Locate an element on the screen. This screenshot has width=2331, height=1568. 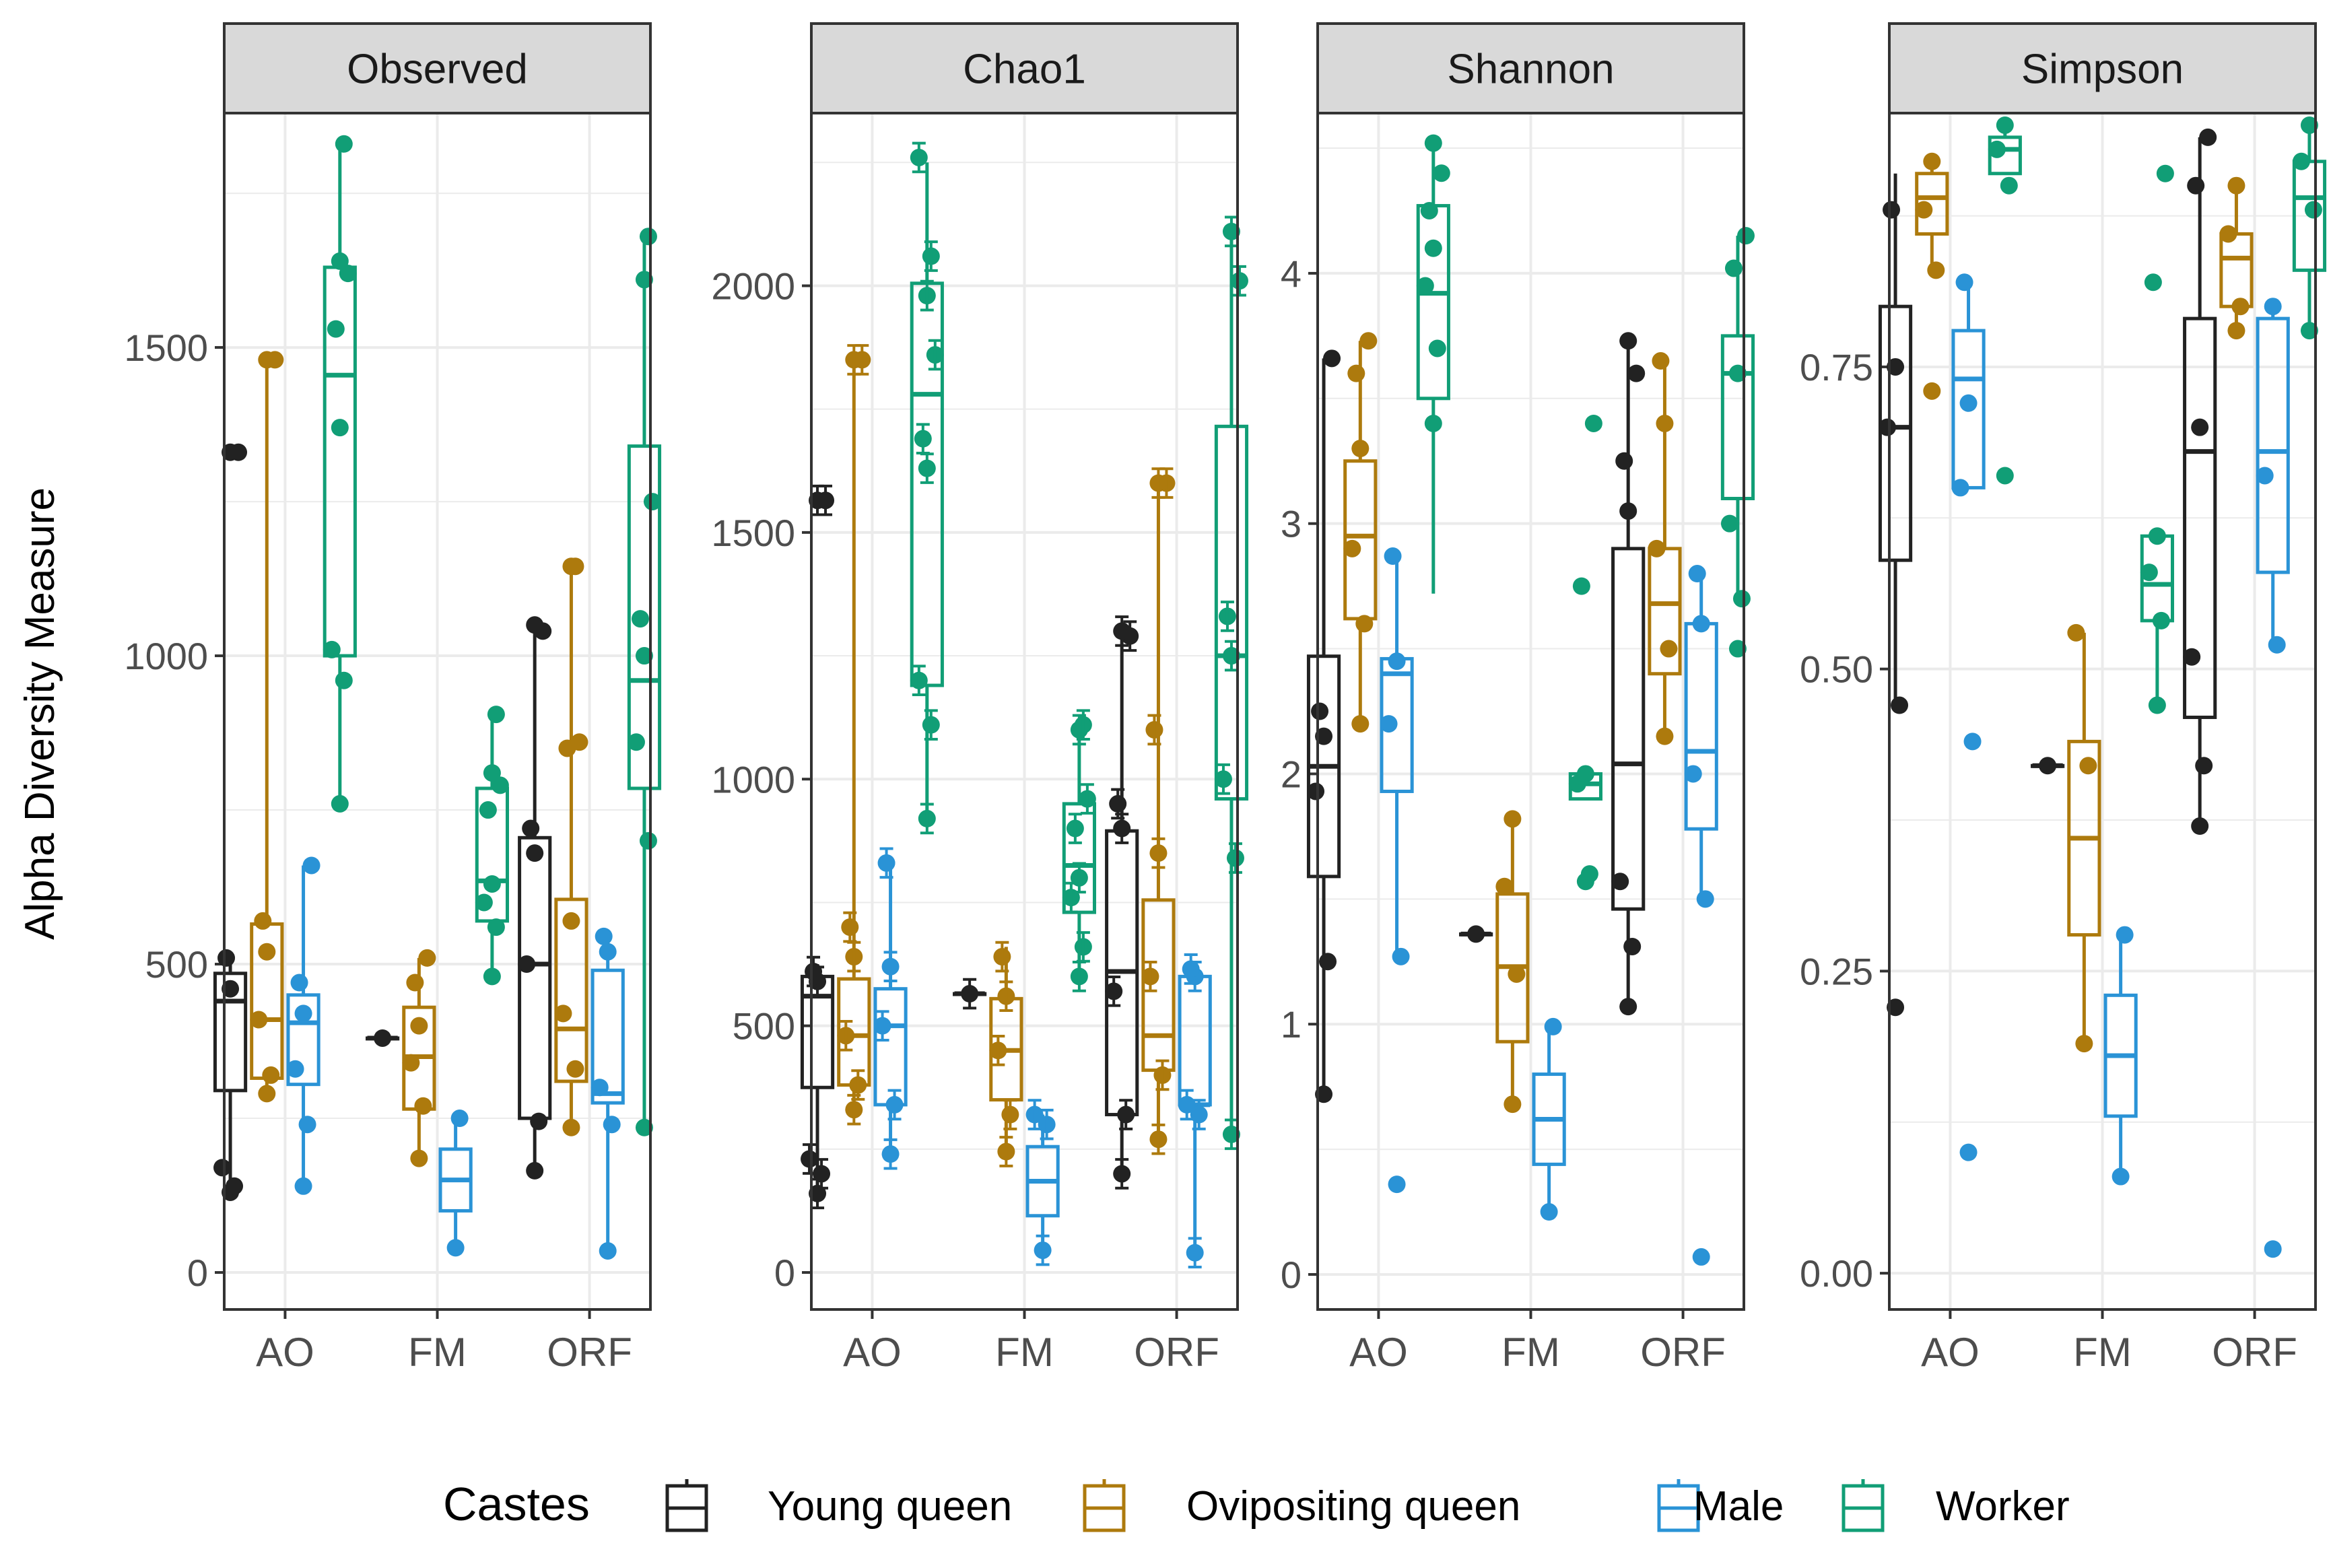
y-tick-label: 0.00 is located at coordinates (1836, 1273).